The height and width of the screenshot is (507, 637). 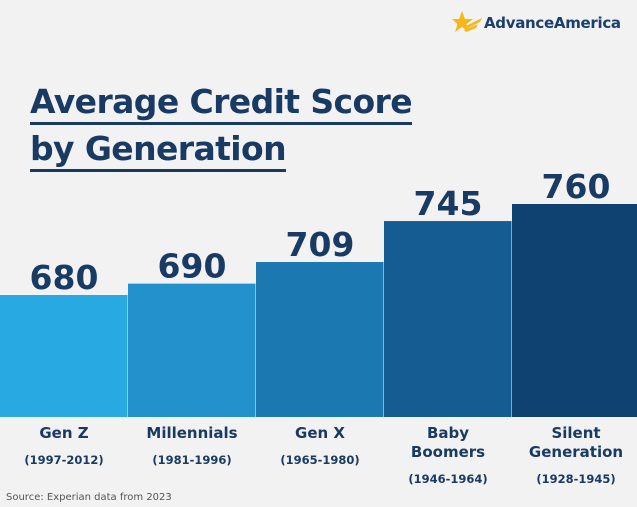 What do you see at coordinates (64, 356) in the screenshot?
I see `bar-gen-z` at bounding box center [64, 356].